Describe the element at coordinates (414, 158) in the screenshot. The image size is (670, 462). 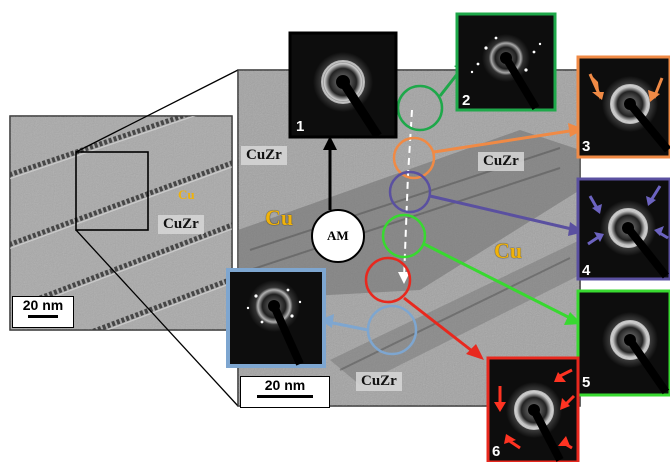
I see `circle-orange` at that location.